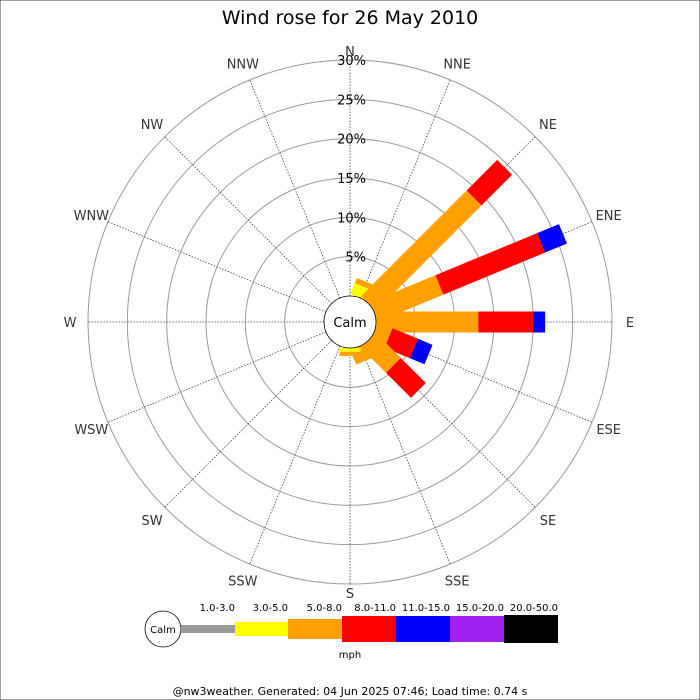  Describe the element at coordinates (405, 189) in the screenshot. I see `spoke-nne` at that location.